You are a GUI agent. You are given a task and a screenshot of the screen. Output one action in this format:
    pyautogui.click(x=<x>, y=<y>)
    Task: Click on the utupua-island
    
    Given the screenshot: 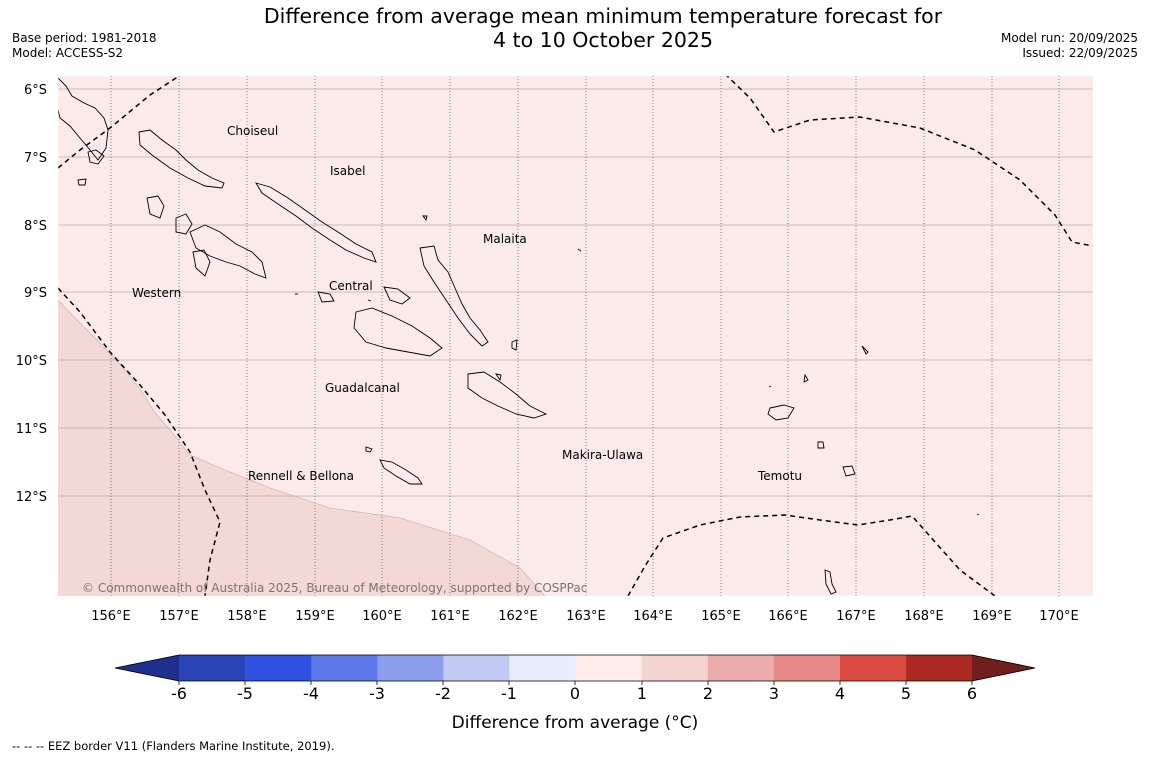 What is the action you would take?
    pyautogui.click(x=821, y=445)
    